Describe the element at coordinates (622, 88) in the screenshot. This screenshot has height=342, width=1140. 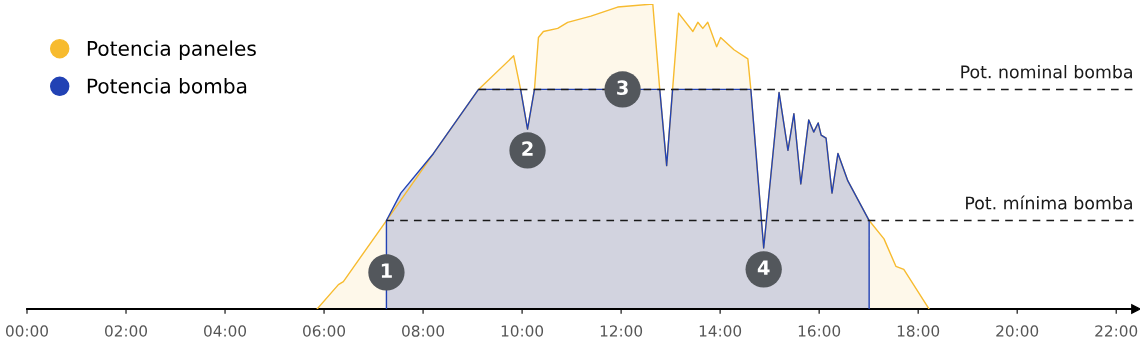
I see `annotation: 3` at that location.